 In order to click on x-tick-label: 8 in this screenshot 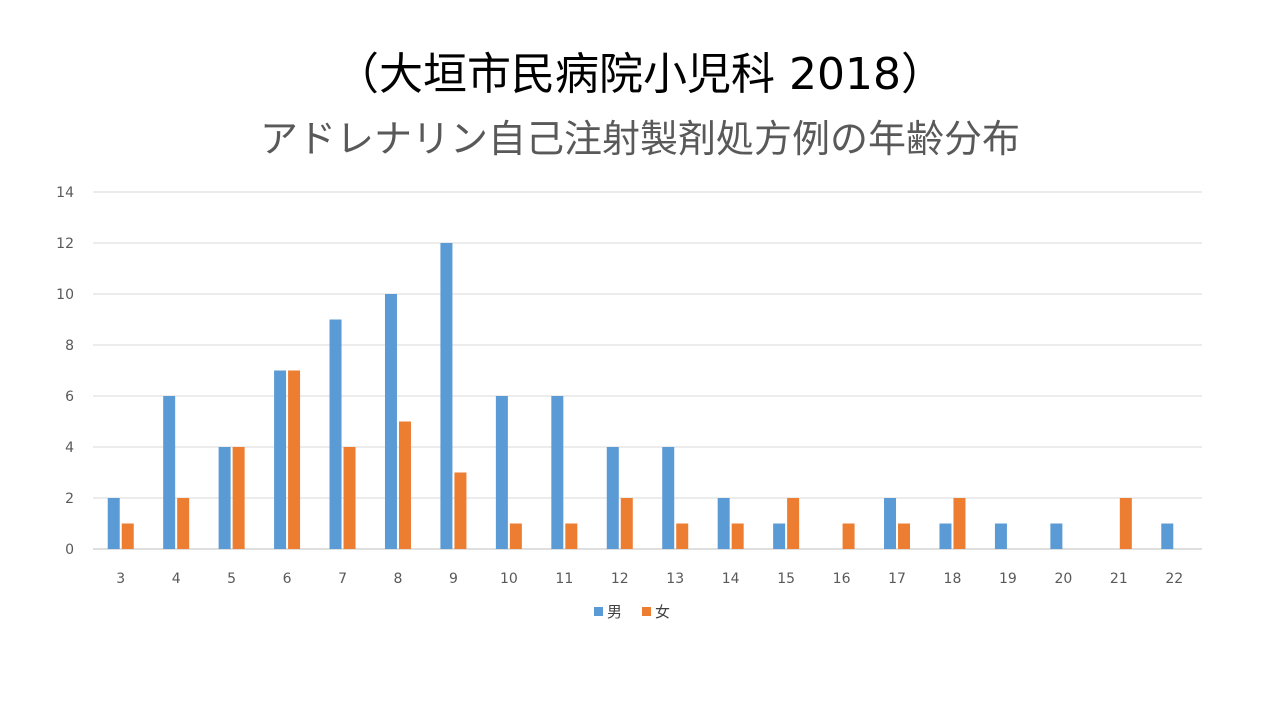, I will do `click(398, 579)`.